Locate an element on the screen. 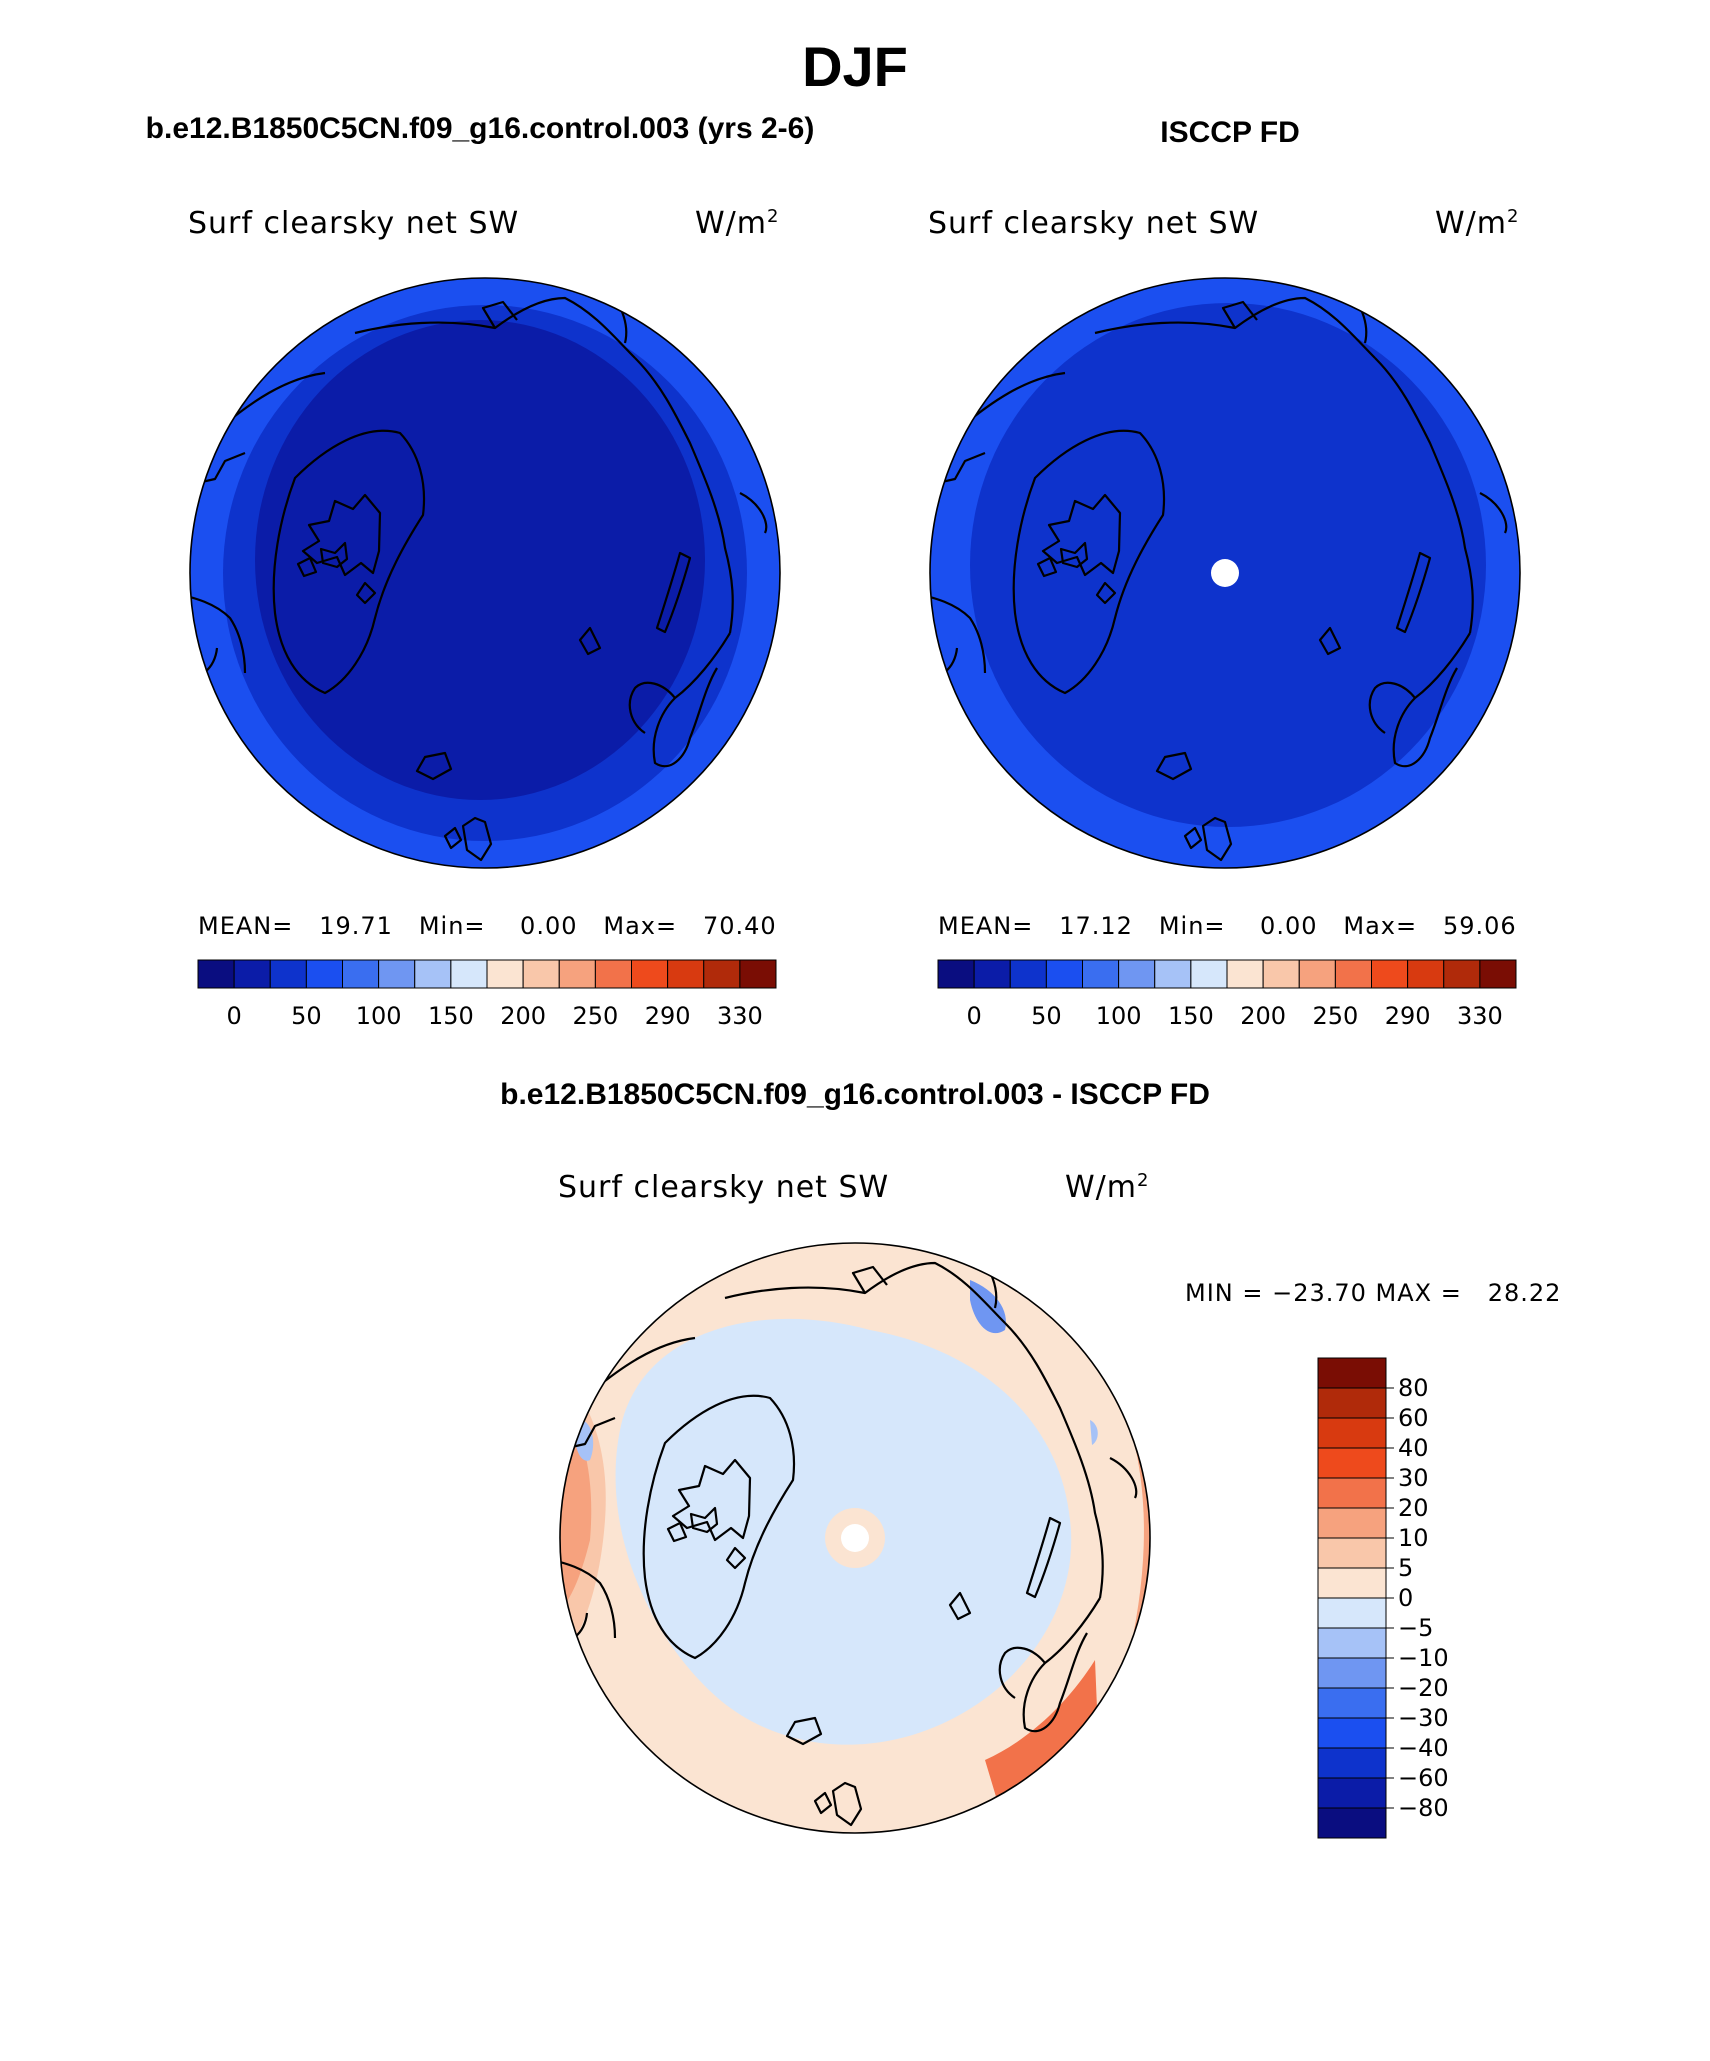  diff-colorbar-tick-label: 30 is located at coordinates (1413, 1478).